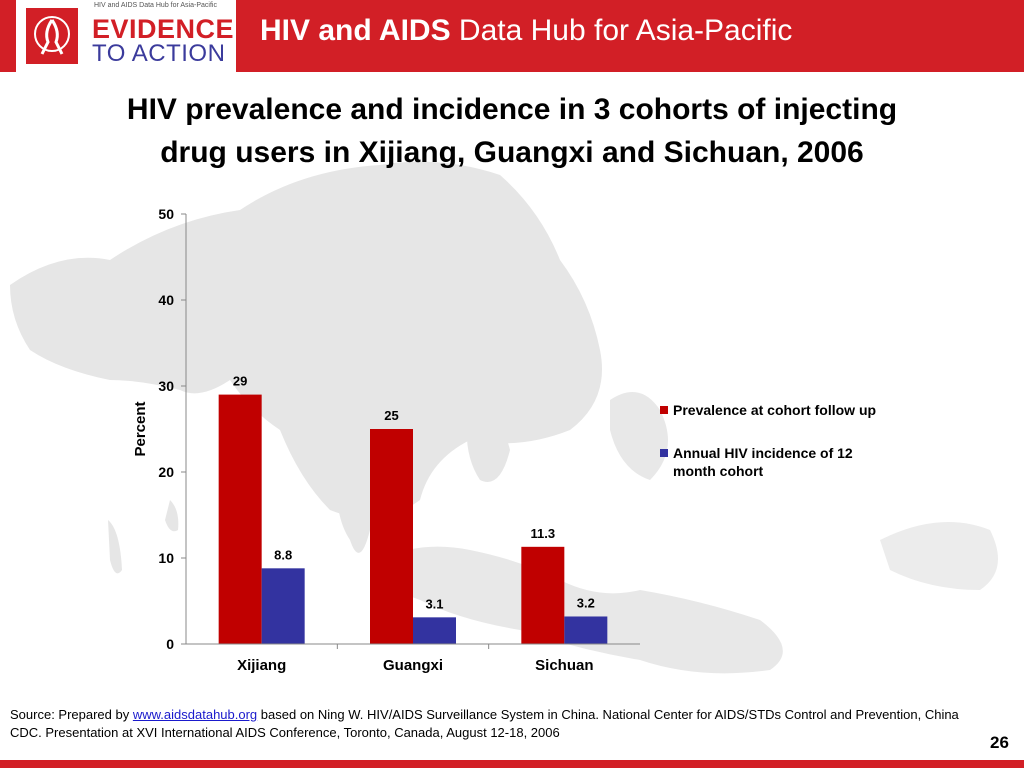  What do you see at coordinates (166, 300) in the screenshot?
I see `y-tick-label: 40` at bounding box center [166, 300].